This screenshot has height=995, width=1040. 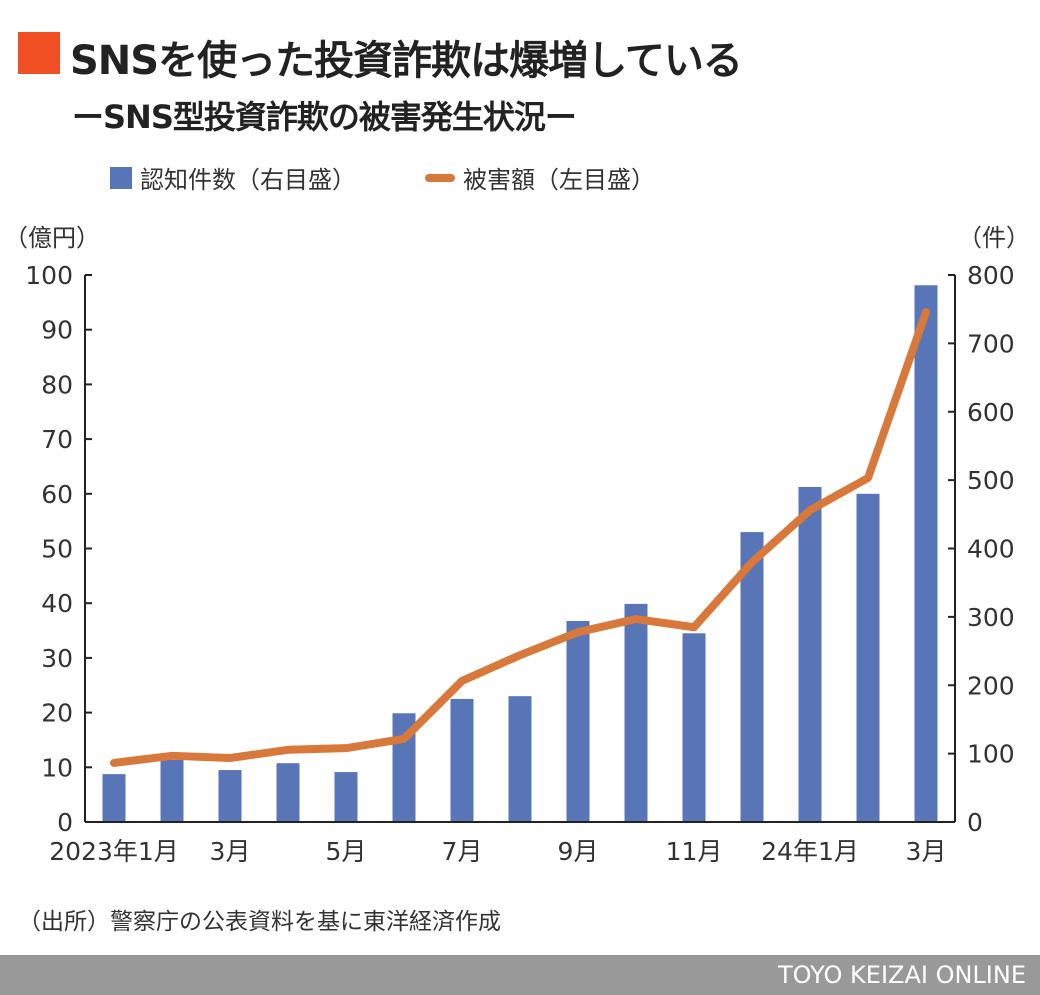 What do you see at coordinates (57, 549) in the screenshot?
I see `left-tick-label: 50` at bounding box center [57, 549].